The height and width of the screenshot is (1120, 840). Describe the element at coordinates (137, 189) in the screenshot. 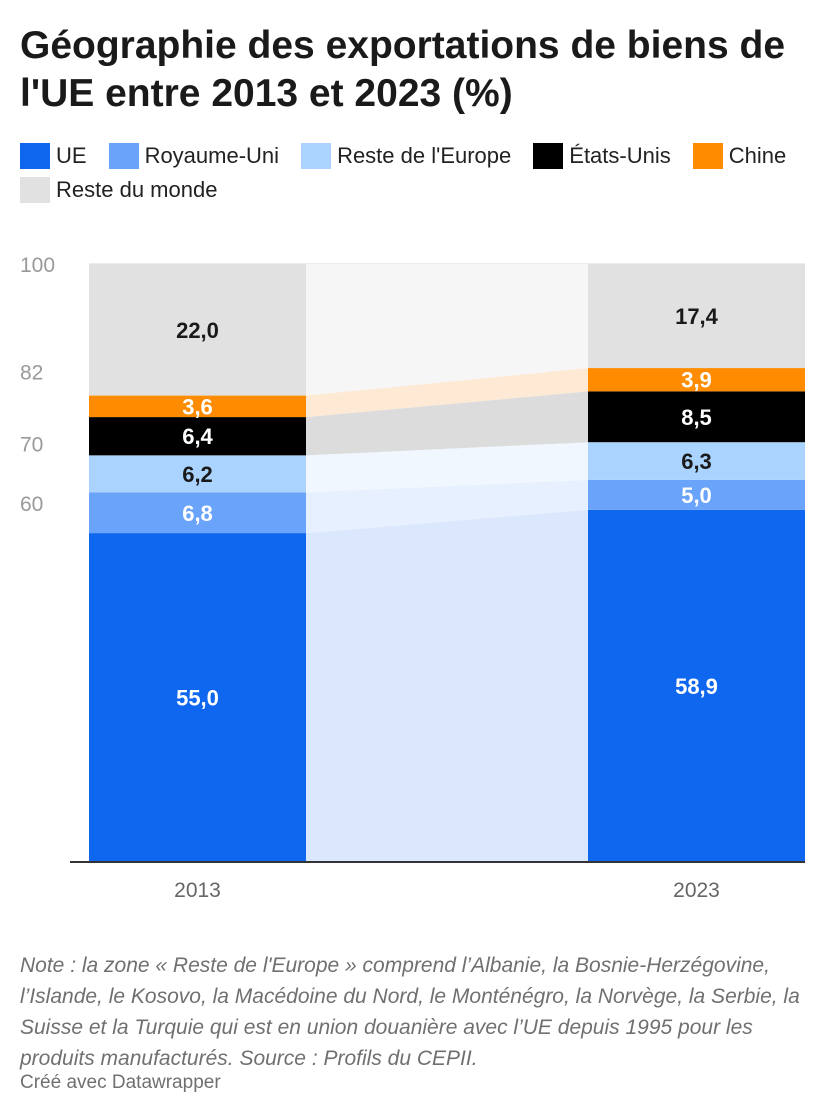

I see `legend-label: Reste du monde` at that location.